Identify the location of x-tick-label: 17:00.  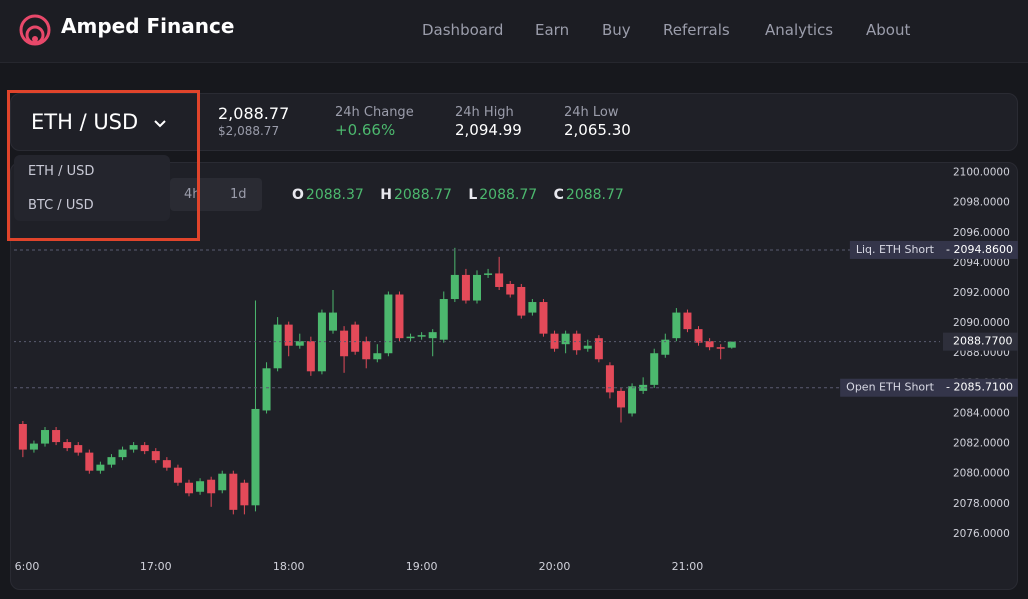
(156, 566).